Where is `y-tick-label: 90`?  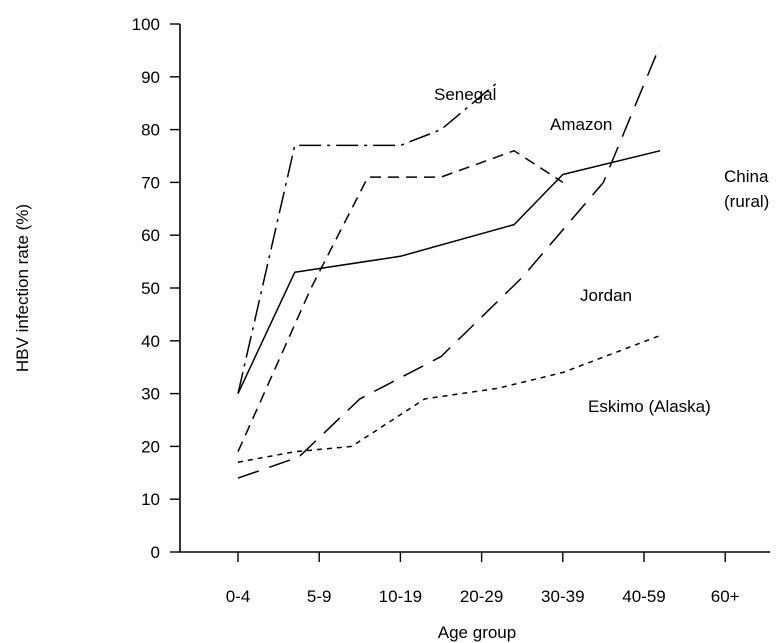 y-tick-label: 90 is located at coordinates (150, 77).